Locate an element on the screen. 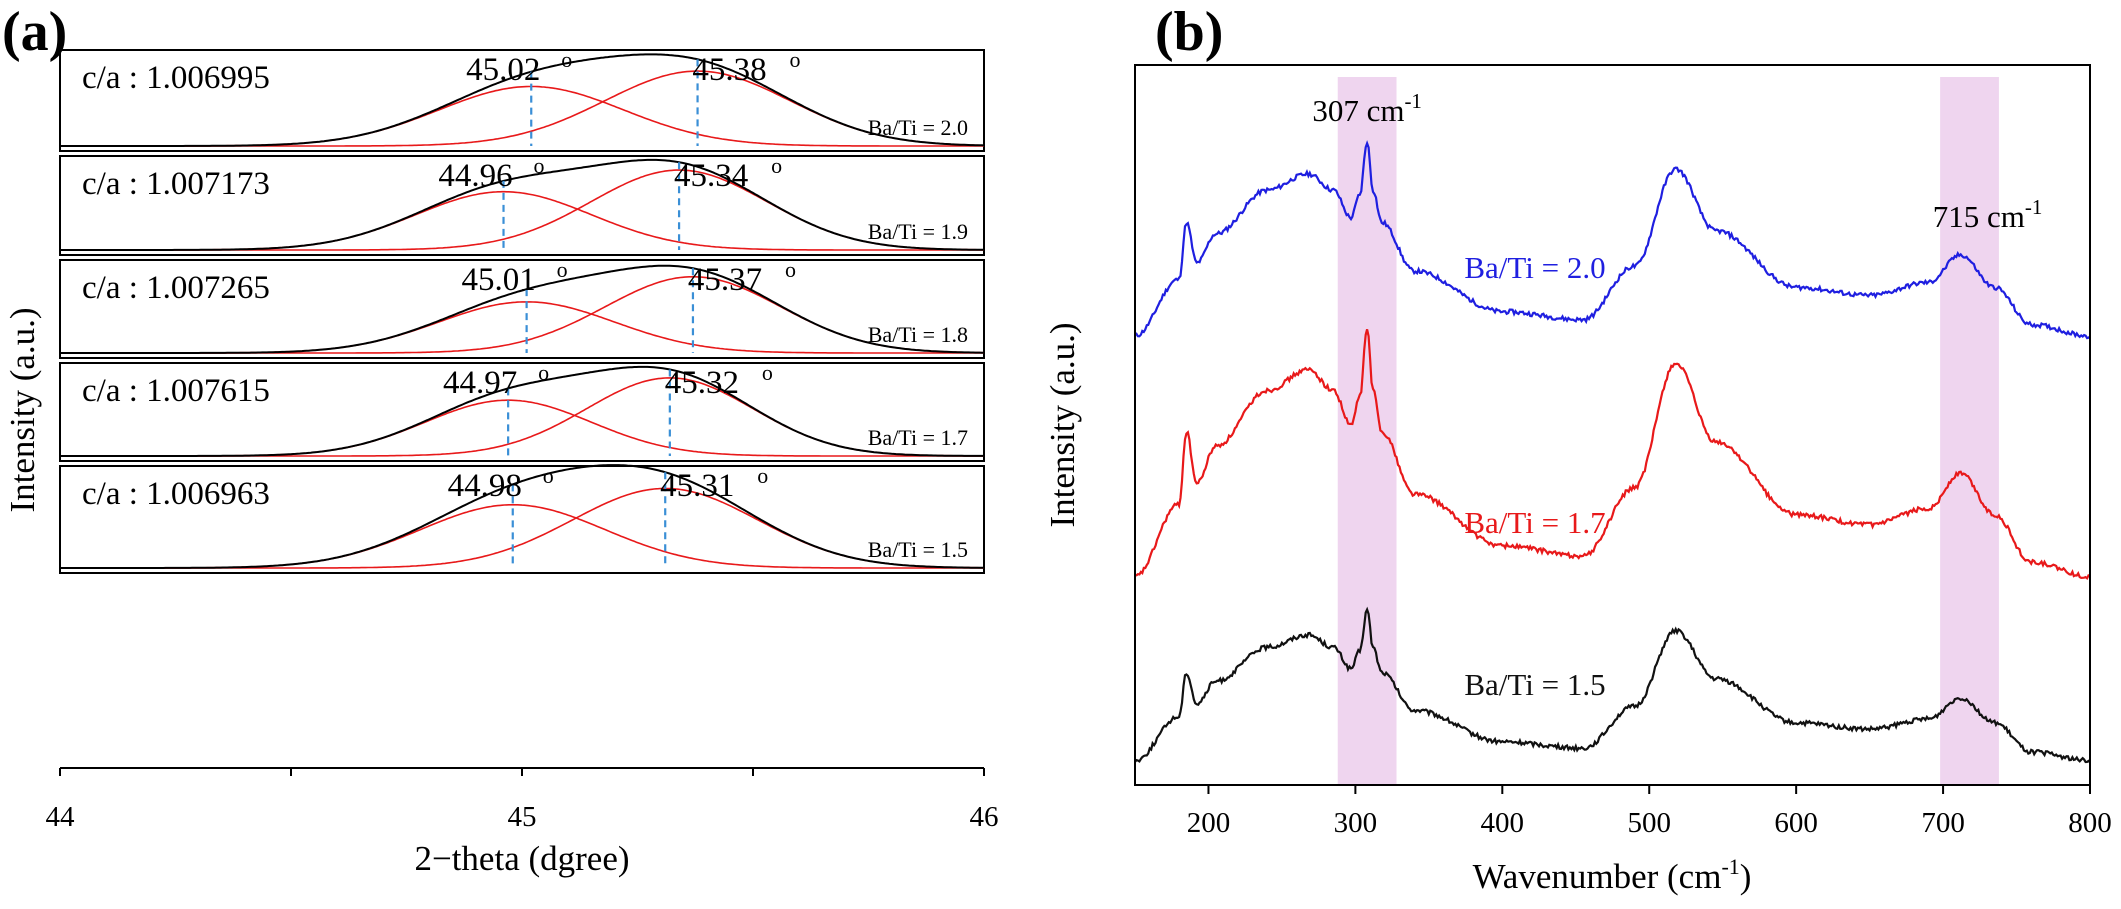 This screenshot has width=2121, height=909. ratio-label-3: Ba/Ti = 1.7 is located at coordinates (918, 437).